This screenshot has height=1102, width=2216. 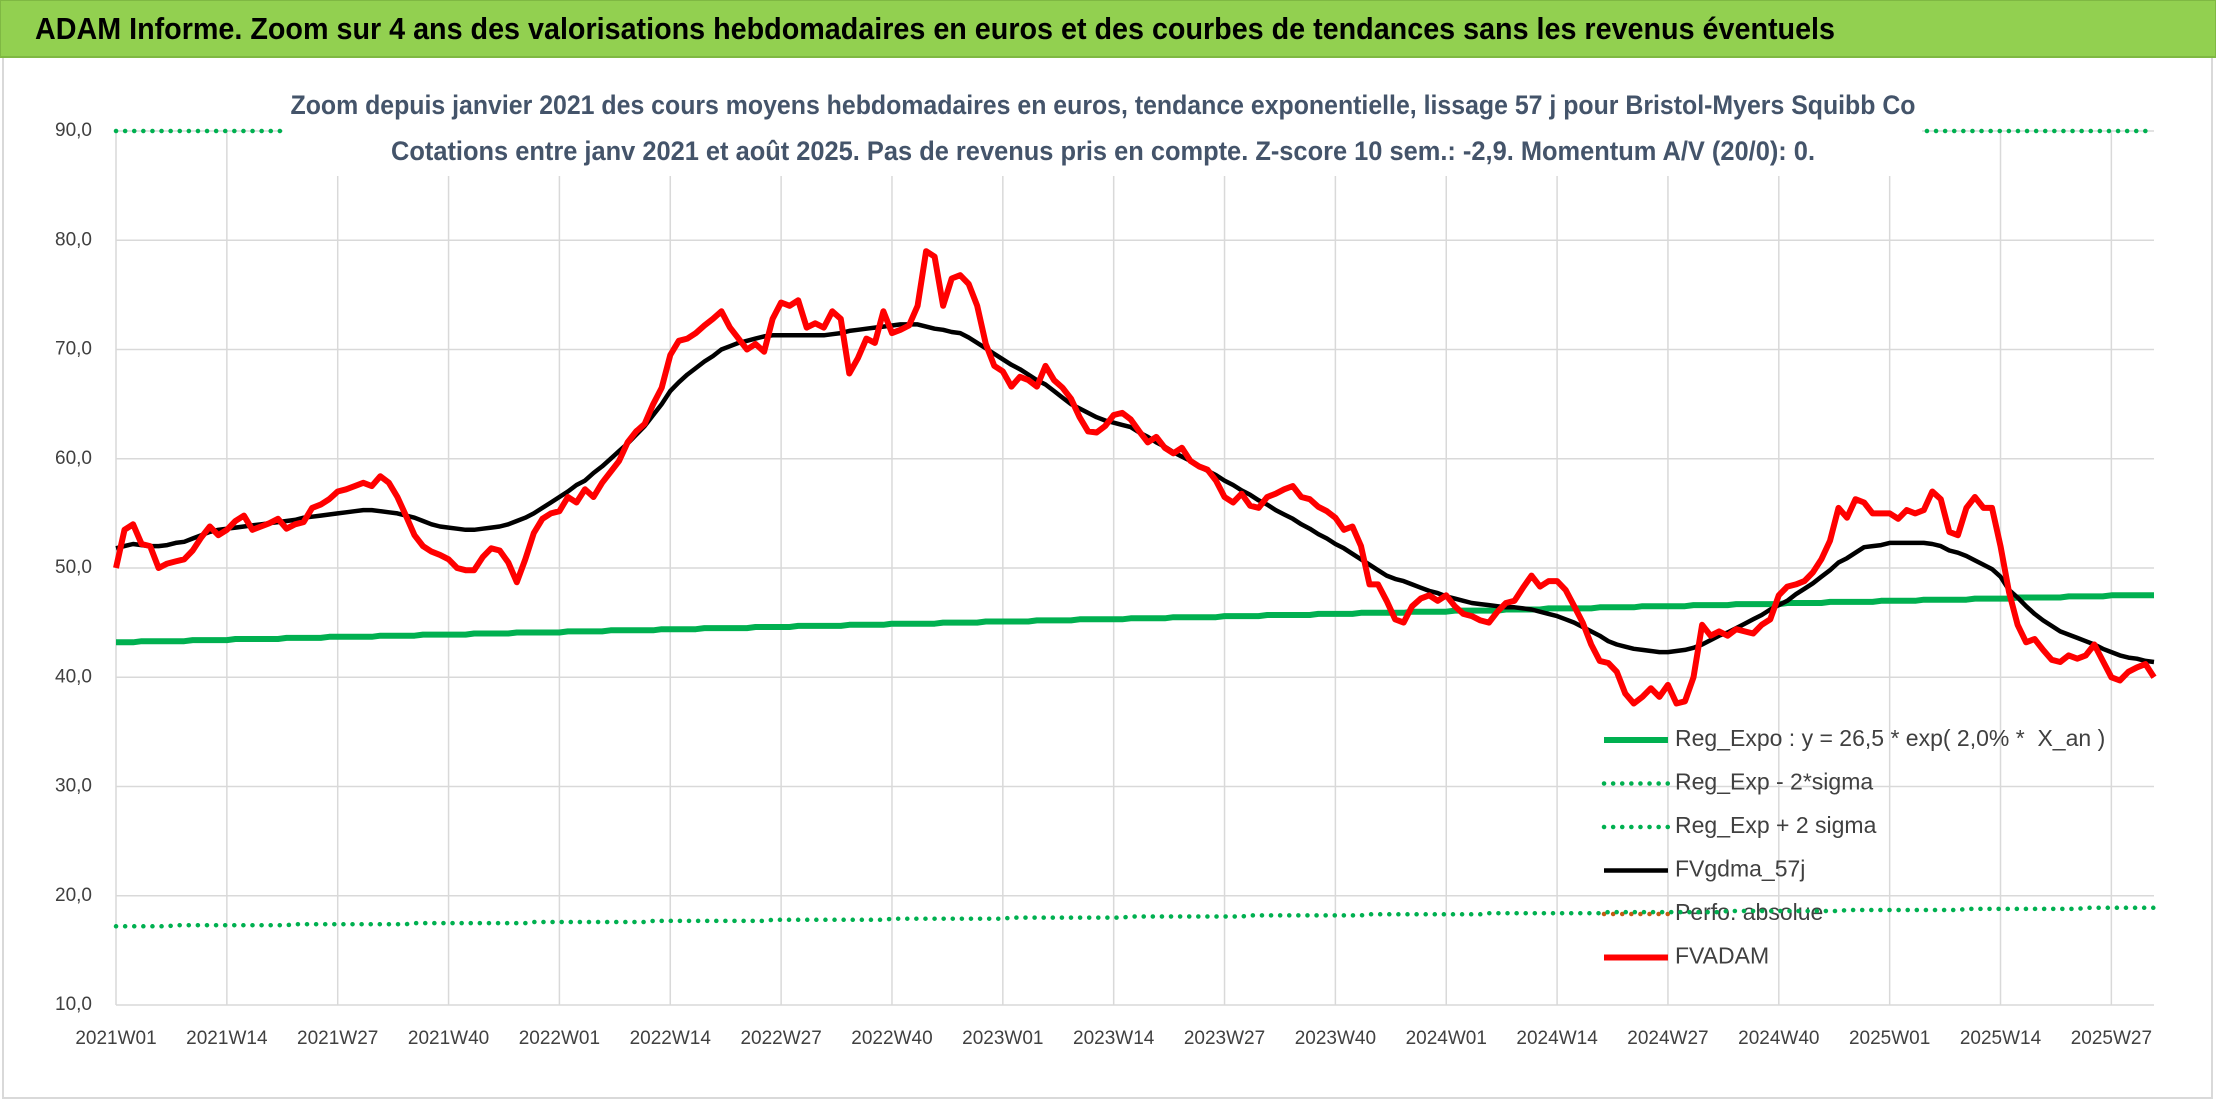 What do you see at coordinates (1889, 1038) in the screenshot?
I see `x-tick-label: 2025W01` at bounding box center [1889, 1038].